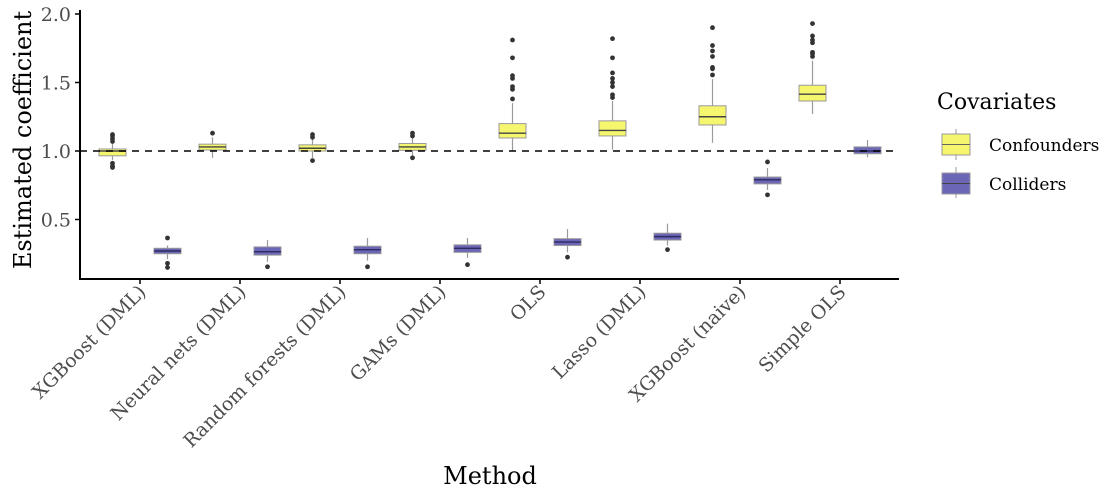 The width and height of the screenshot is (1110, 489). What do you see at coordinates (528, 303) in the screenshot?
I see `x-tick-label: OLS` at bounding box center [528, 303].